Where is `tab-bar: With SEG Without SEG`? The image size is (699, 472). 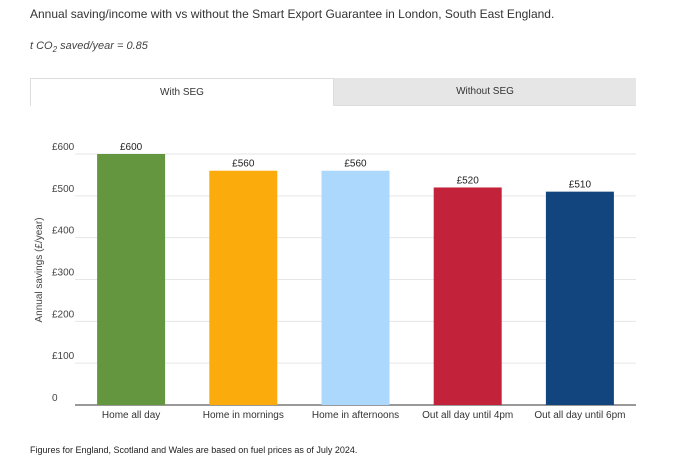 tab-bar: With SEG Without SEG is located at coordinates (333, 92).